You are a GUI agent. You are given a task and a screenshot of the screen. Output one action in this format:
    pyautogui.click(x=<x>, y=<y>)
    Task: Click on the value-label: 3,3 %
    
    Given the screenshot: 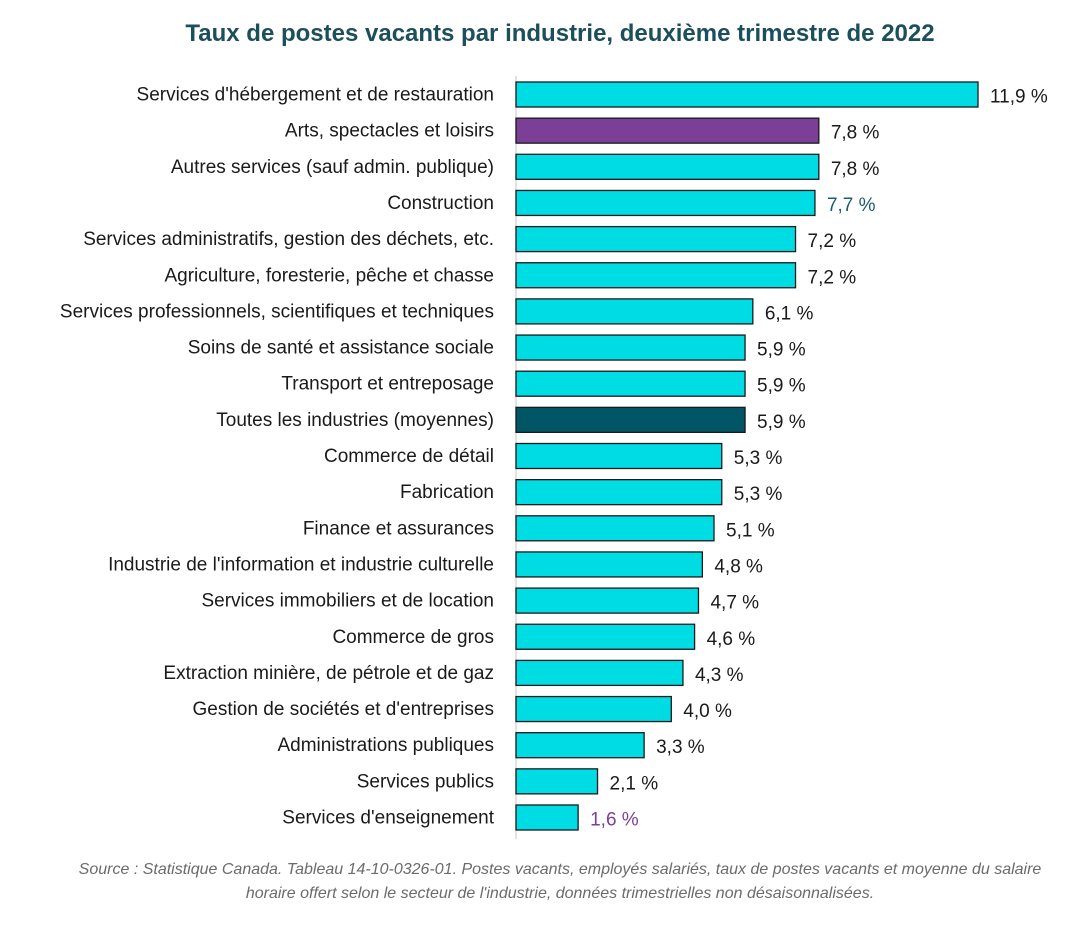 What is the action you would take?
    pyautogui.click(x=680, y=747)
    